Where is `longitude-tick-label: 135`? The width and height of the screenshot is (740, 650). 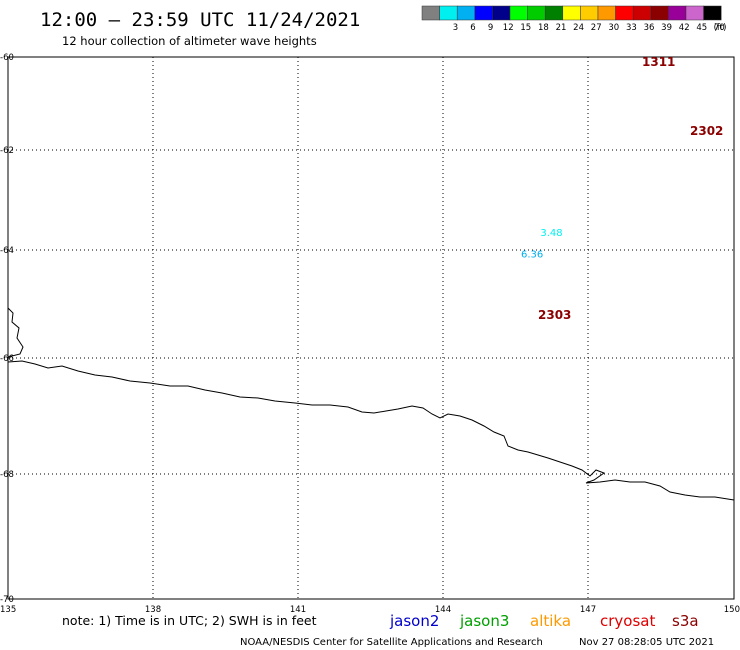 longitude-tick-label: 135 is located at coordinates (8, 610).